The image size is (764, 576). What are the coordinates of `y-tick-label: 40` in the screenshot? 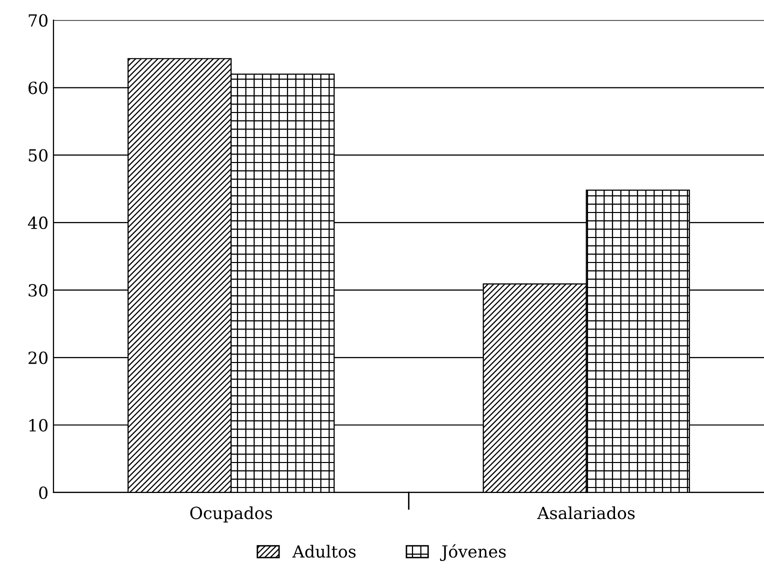 It's located at (38, 223).